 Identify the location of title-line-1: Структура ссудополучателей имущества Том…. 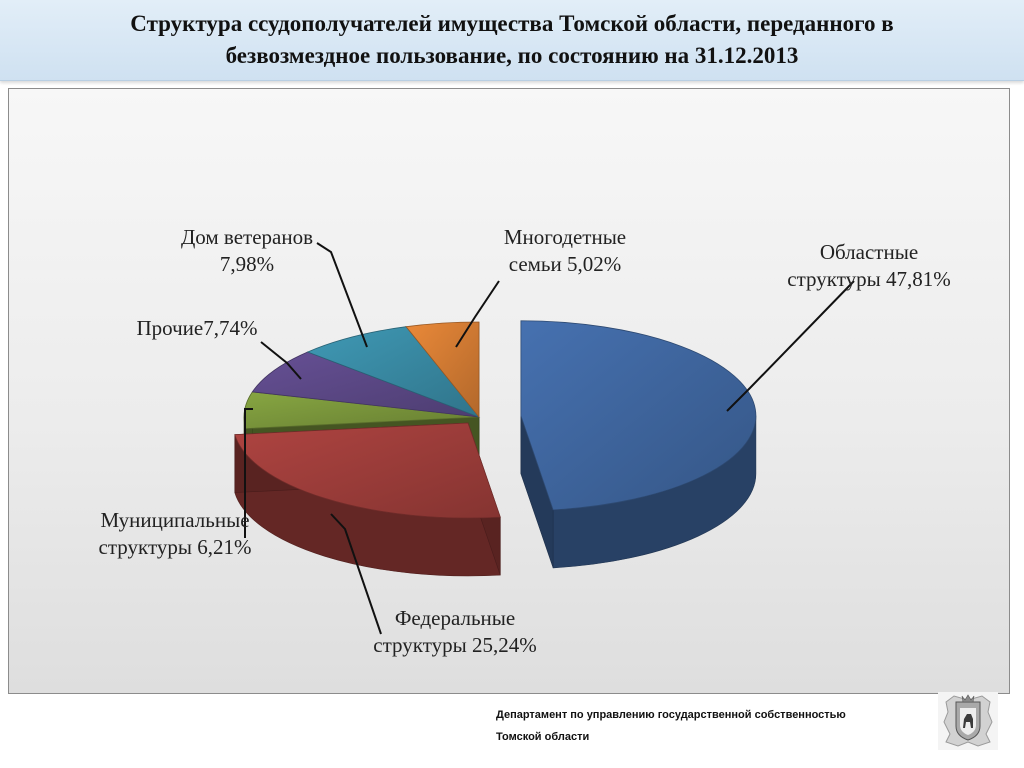
(512, 23).